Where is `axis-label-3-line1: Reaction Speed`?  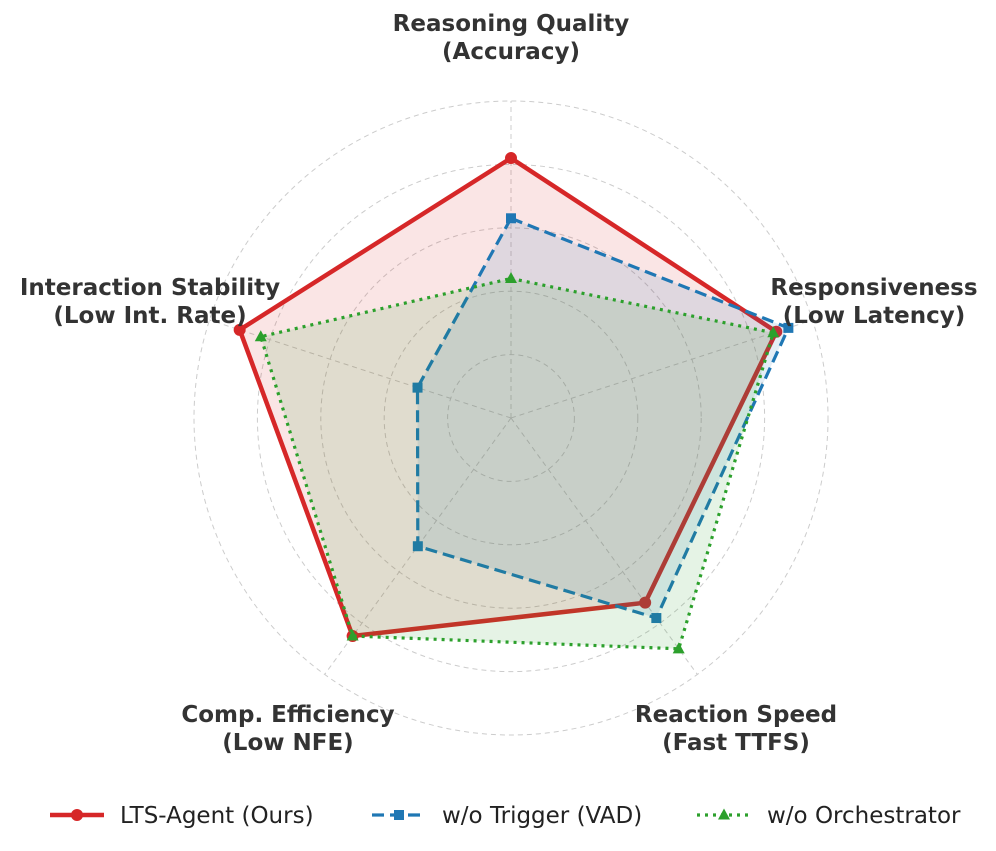 axis-label-3-line1: Reaction Speed is located at coordinates (736, 715).